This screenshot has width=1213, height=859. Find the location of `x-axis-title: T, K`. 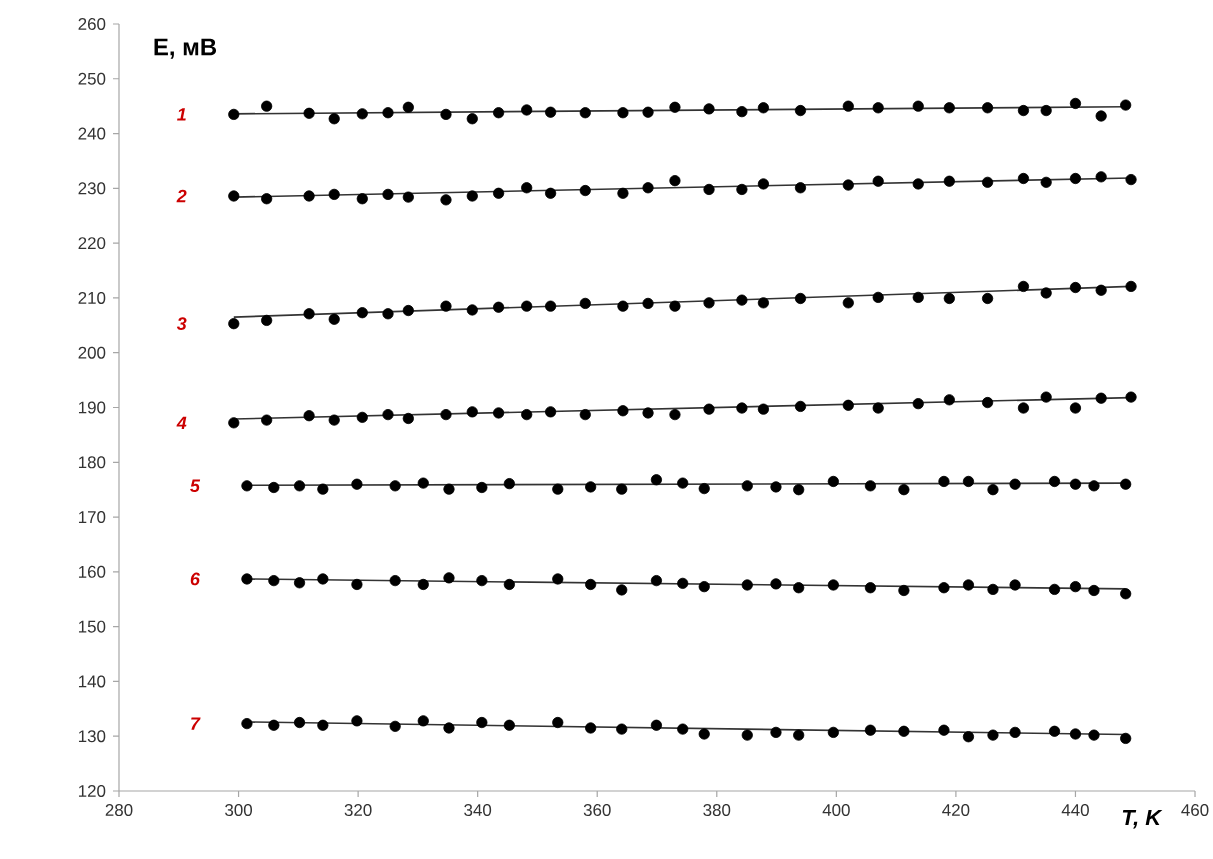

x-axis-title: T, K is located at coordinates (1142, 819).